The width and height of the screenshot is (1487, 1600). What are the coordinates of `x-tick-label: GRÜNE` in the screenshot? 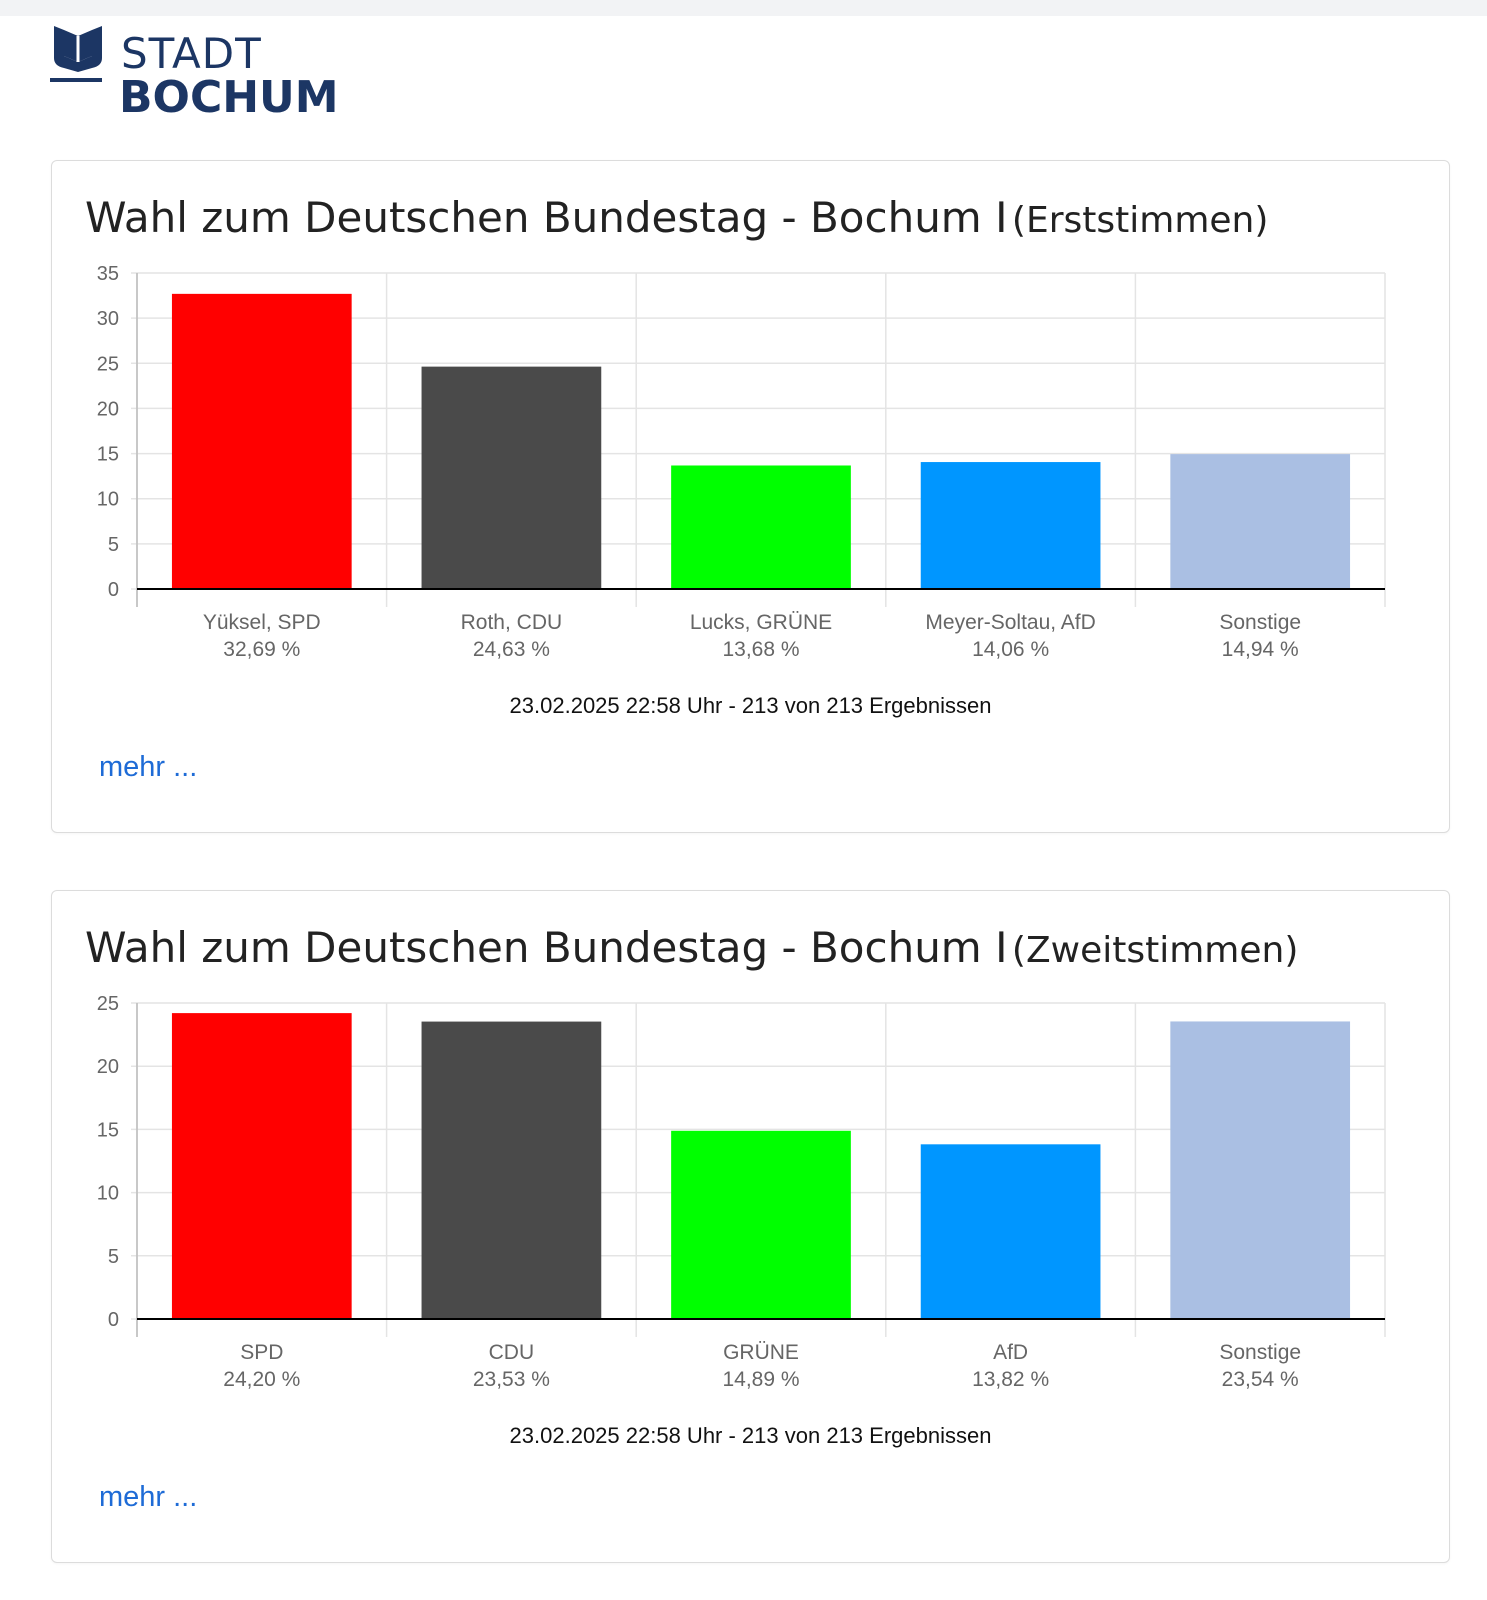 It's located at (761, 1352).